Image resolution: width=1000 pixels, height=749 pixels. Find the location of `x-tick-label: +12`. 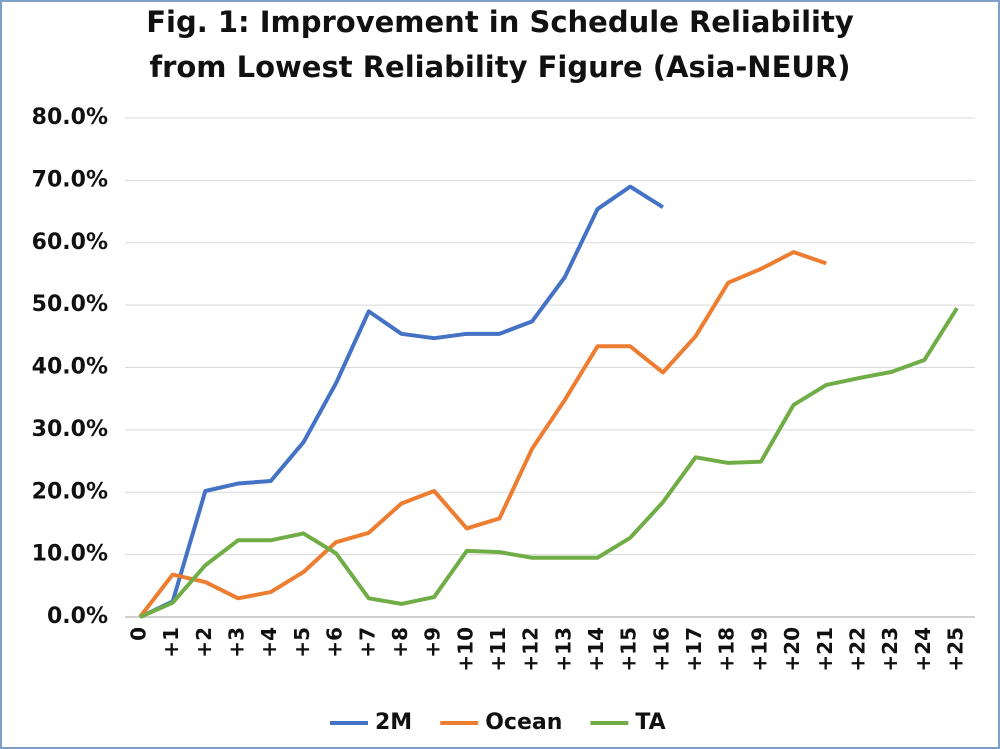

x-tick-label: +12 is located at coordinates (531, 649).